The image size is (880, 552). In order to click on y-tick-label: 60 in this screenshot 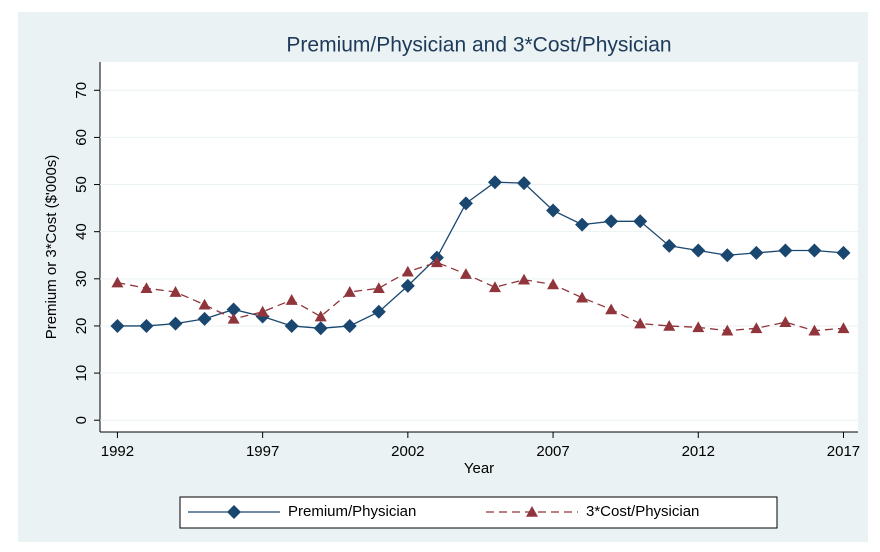, I will do `click(81, 137)`.